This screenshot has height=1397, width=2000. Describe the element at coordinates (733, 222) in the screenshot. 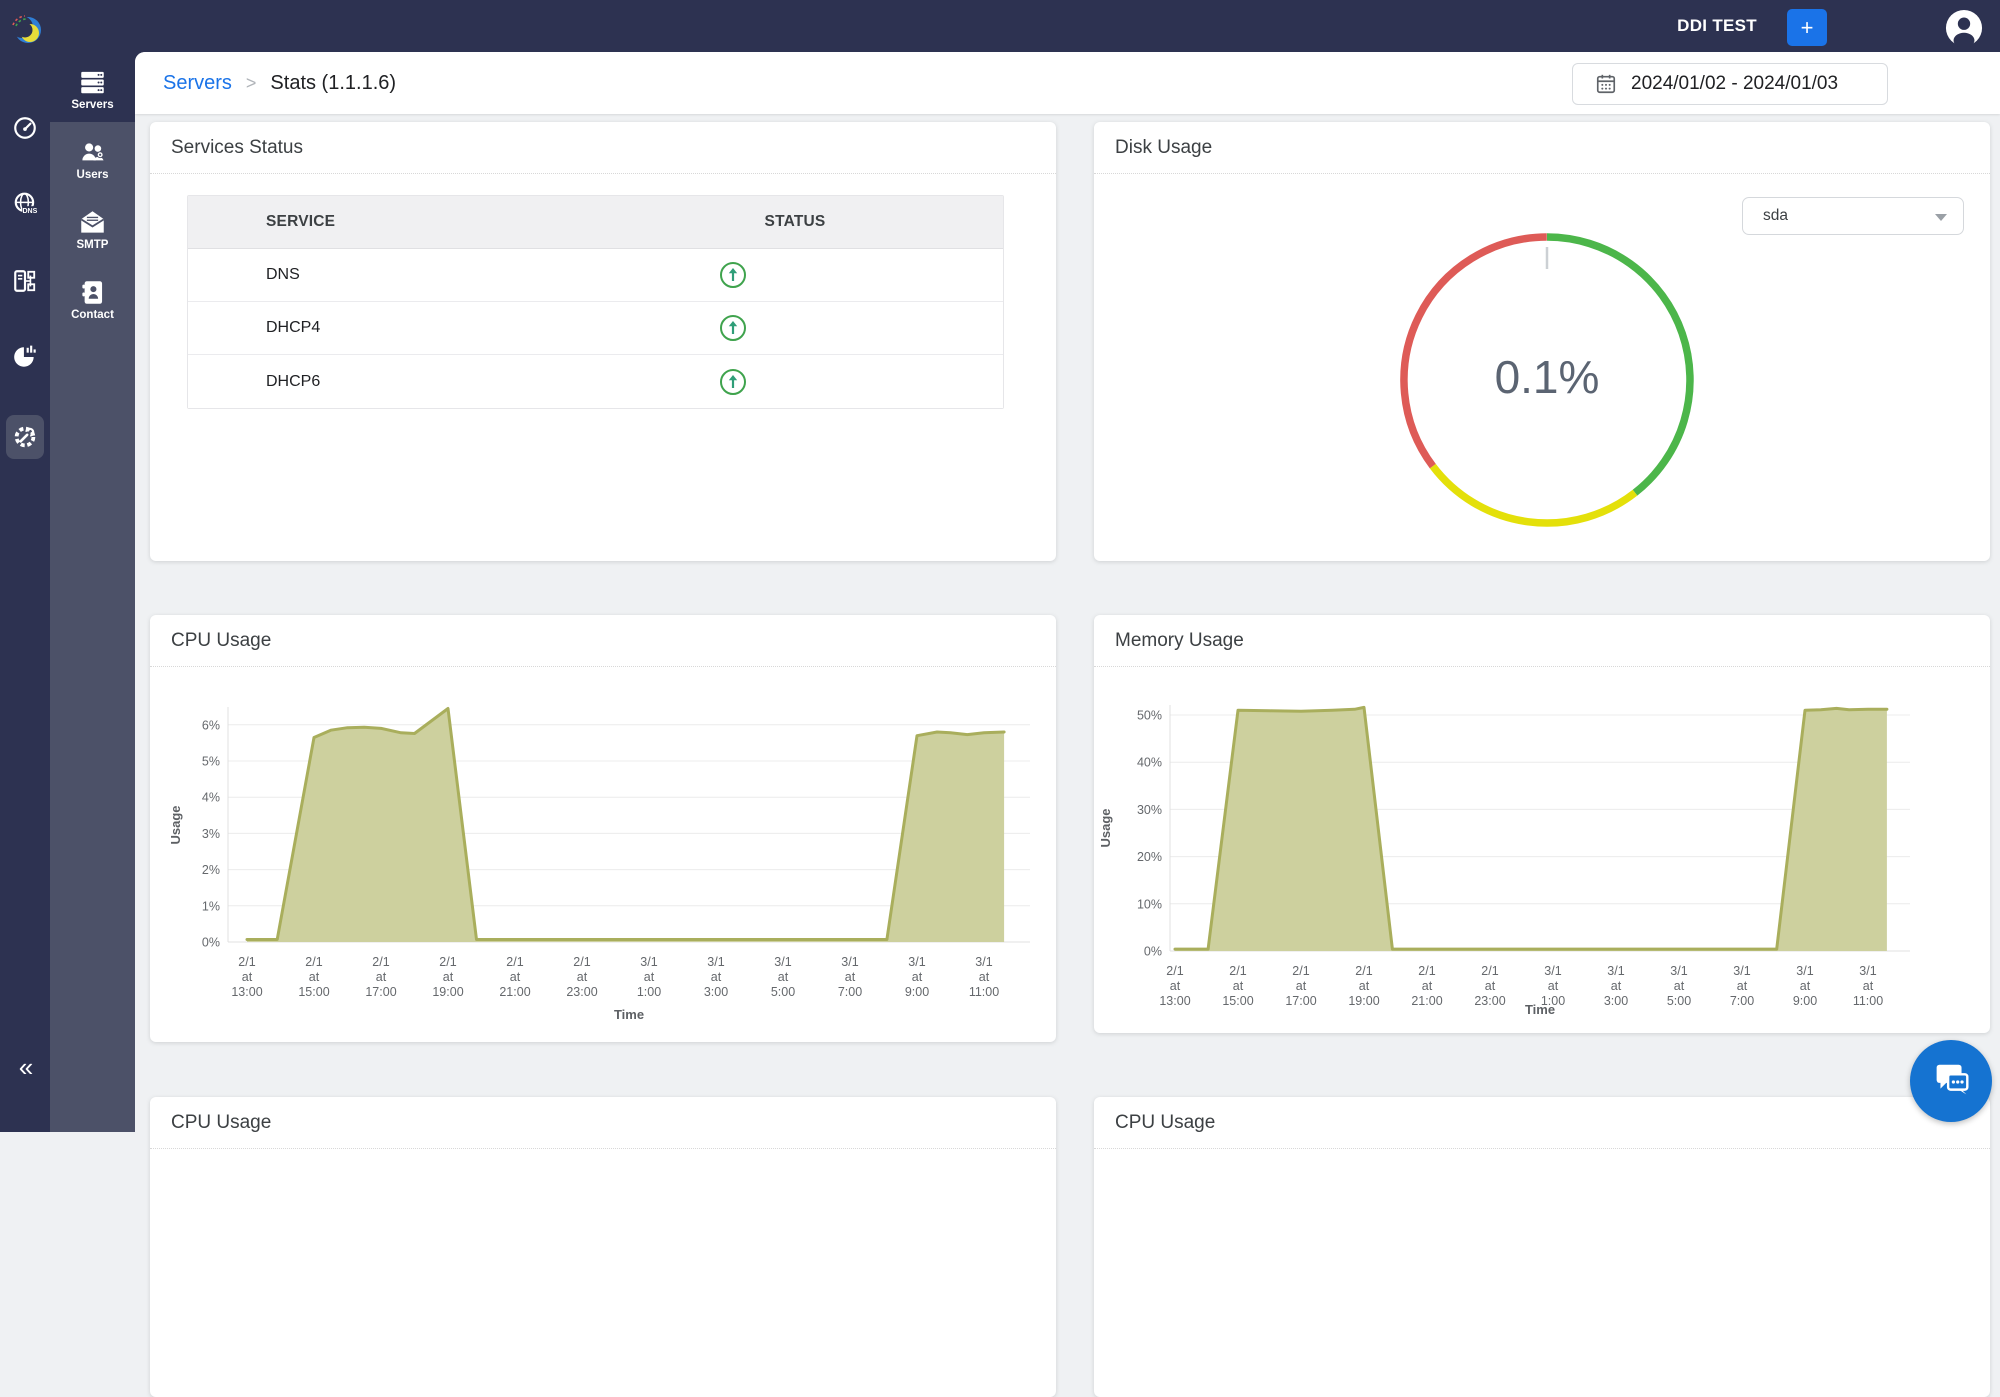

I see `column-header-status: STATUS` at that location.